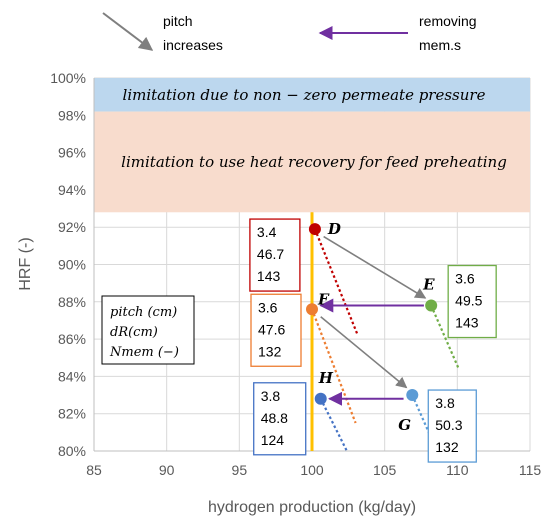 The image size is (550, 529). What do you see at coordinates (193, 45) in the screenshot?
I see `pitch-annotation-line2: increases` at bounding box center [193, 45].